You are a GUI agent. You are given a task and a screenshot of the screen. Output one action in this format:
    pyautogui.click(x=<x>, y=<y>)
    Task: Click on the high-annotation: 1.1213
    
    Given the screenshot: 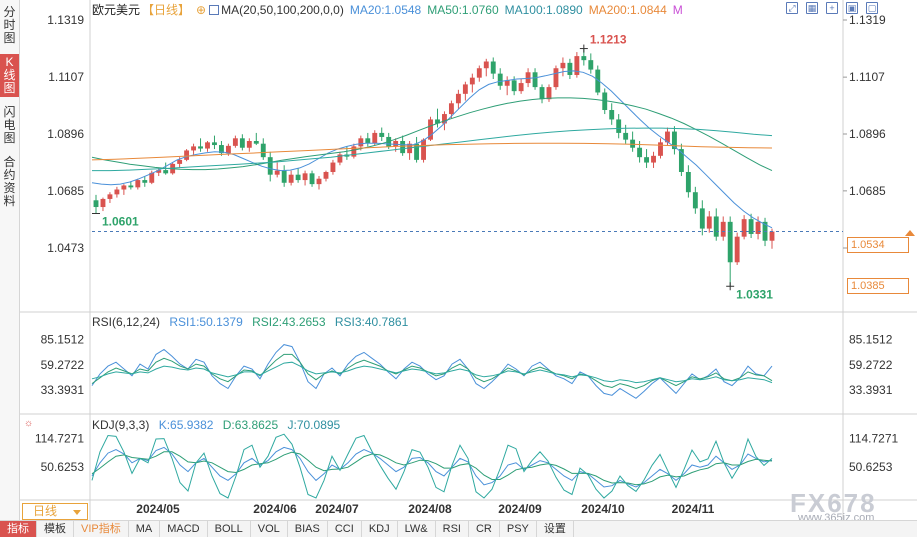 What is the action you would take?
    pyautogui.click(x=608, y=40)
    